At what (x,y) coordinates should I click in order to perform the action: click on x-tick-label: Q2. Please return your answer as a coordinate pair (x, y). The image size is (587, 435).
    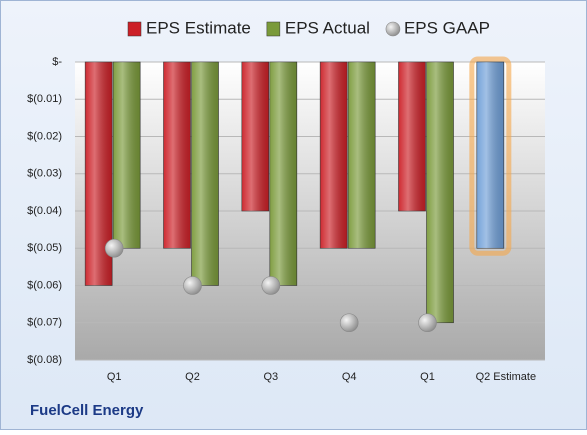
    Looking at the image, I should click on (192, 377).